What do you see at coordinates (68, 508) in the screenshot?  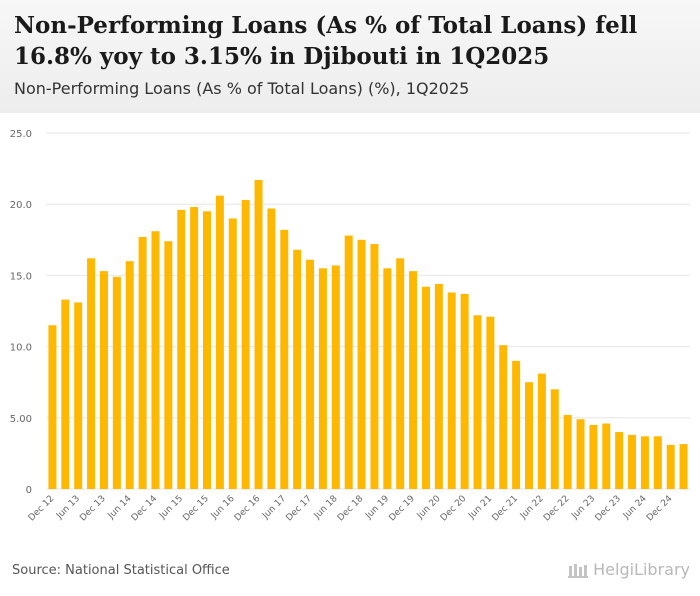 I see `x-tick-label: Jun 13` at bounding box center [68, 508].